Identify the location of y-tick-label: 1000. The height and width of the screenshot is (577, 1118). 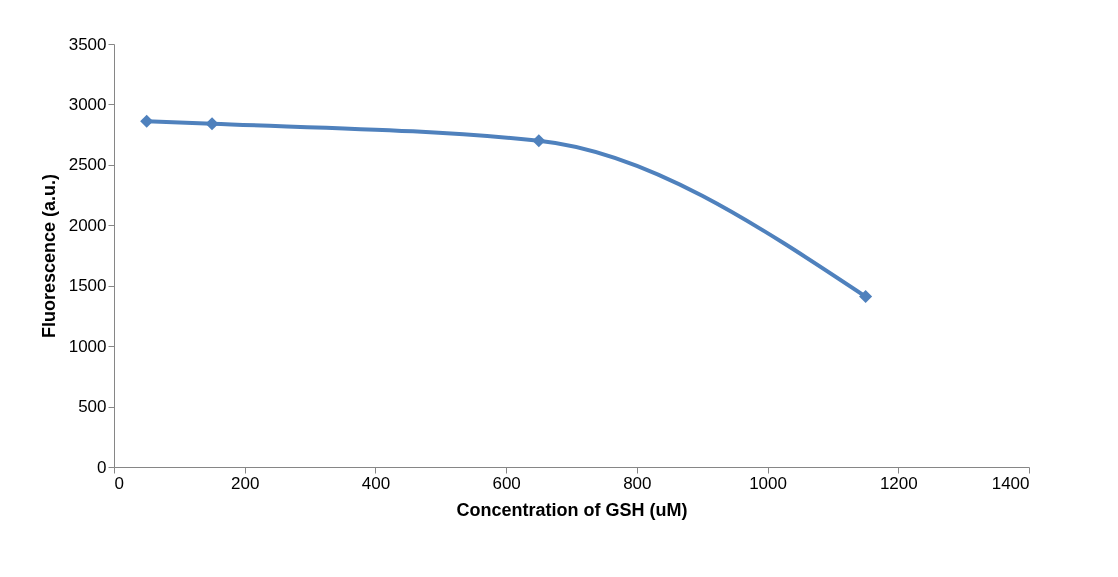
(87, 346).